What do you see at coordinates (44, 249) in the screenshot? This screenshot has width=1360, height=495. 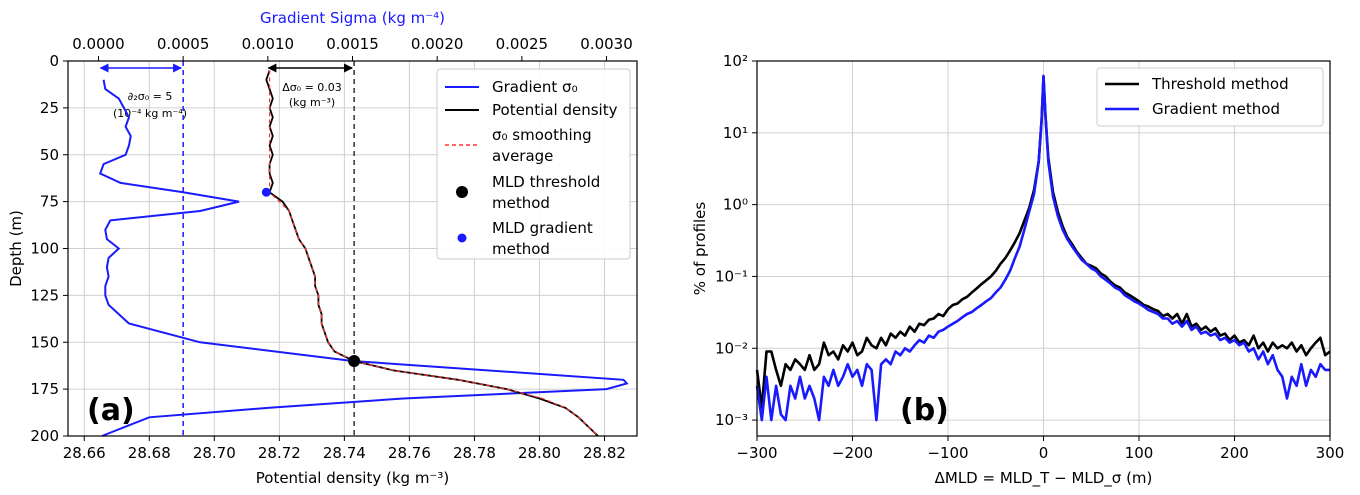 I see `y-tick-label: 100` at bounding box center [44, 249].